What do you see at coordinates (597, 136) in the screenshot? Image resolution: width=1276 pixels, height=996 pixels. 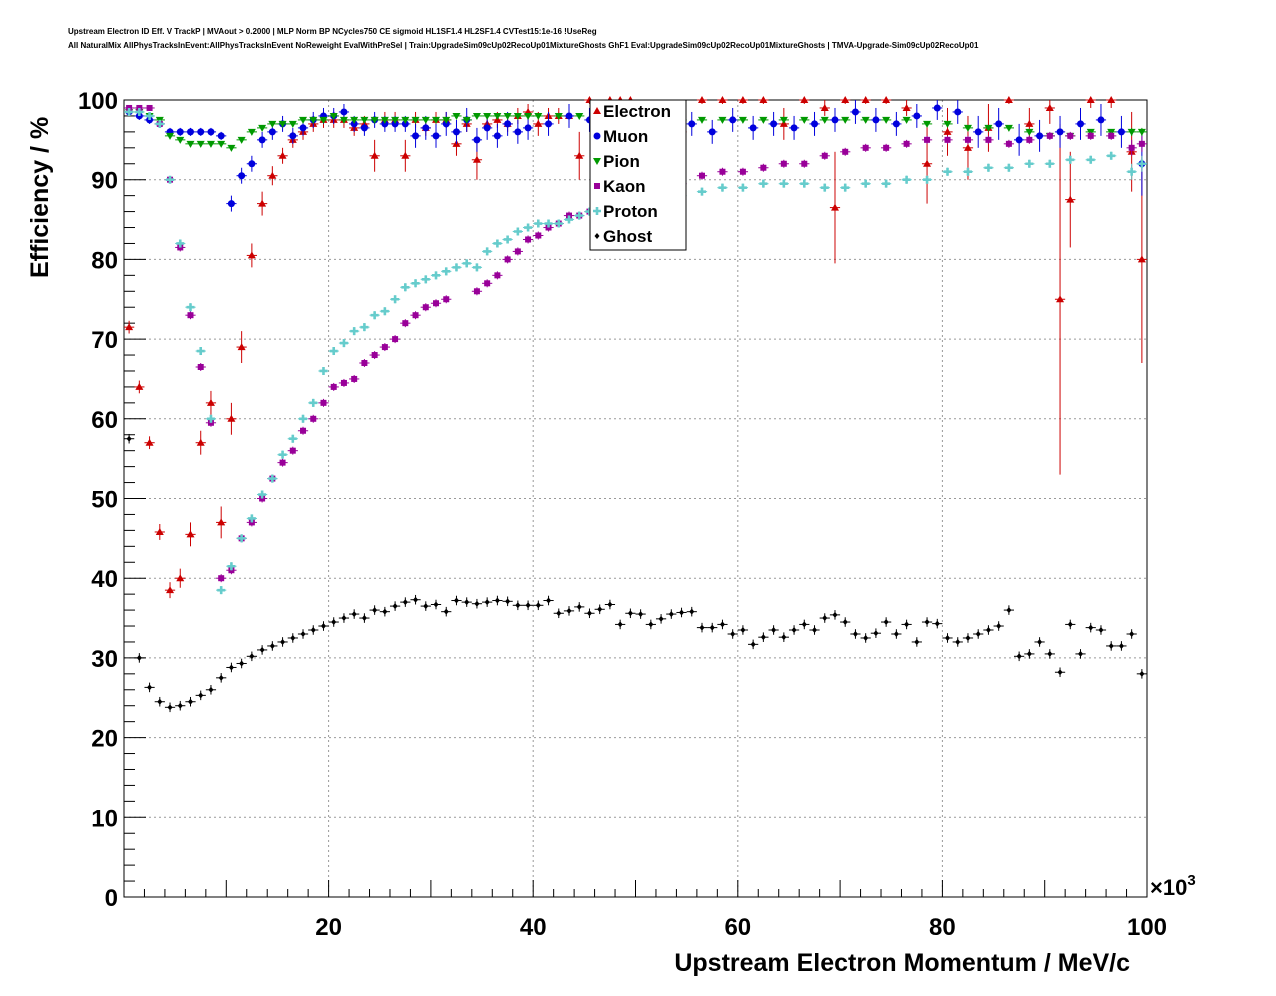 I see `legend-marker-muon` at bounding box center [597, 136].